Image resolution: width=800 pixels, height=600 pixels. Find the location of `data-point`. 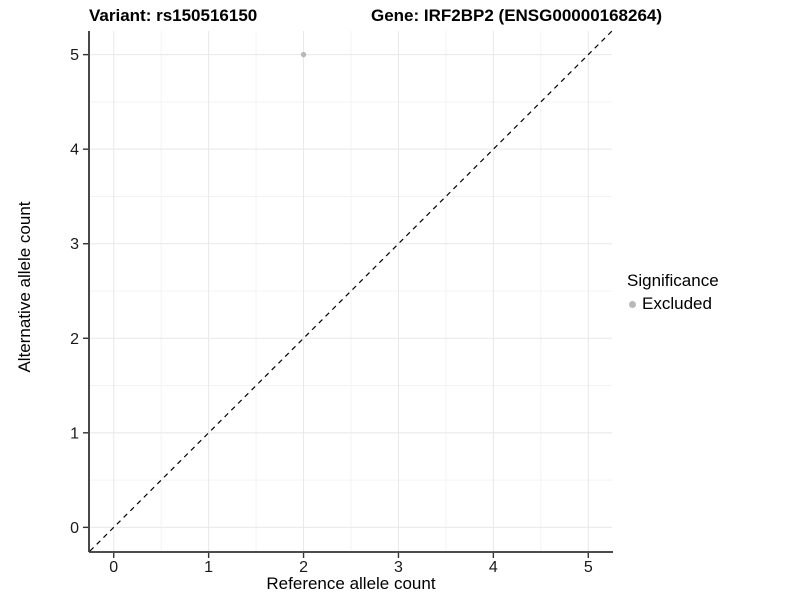

data-point is located at coordinates (303, 54).